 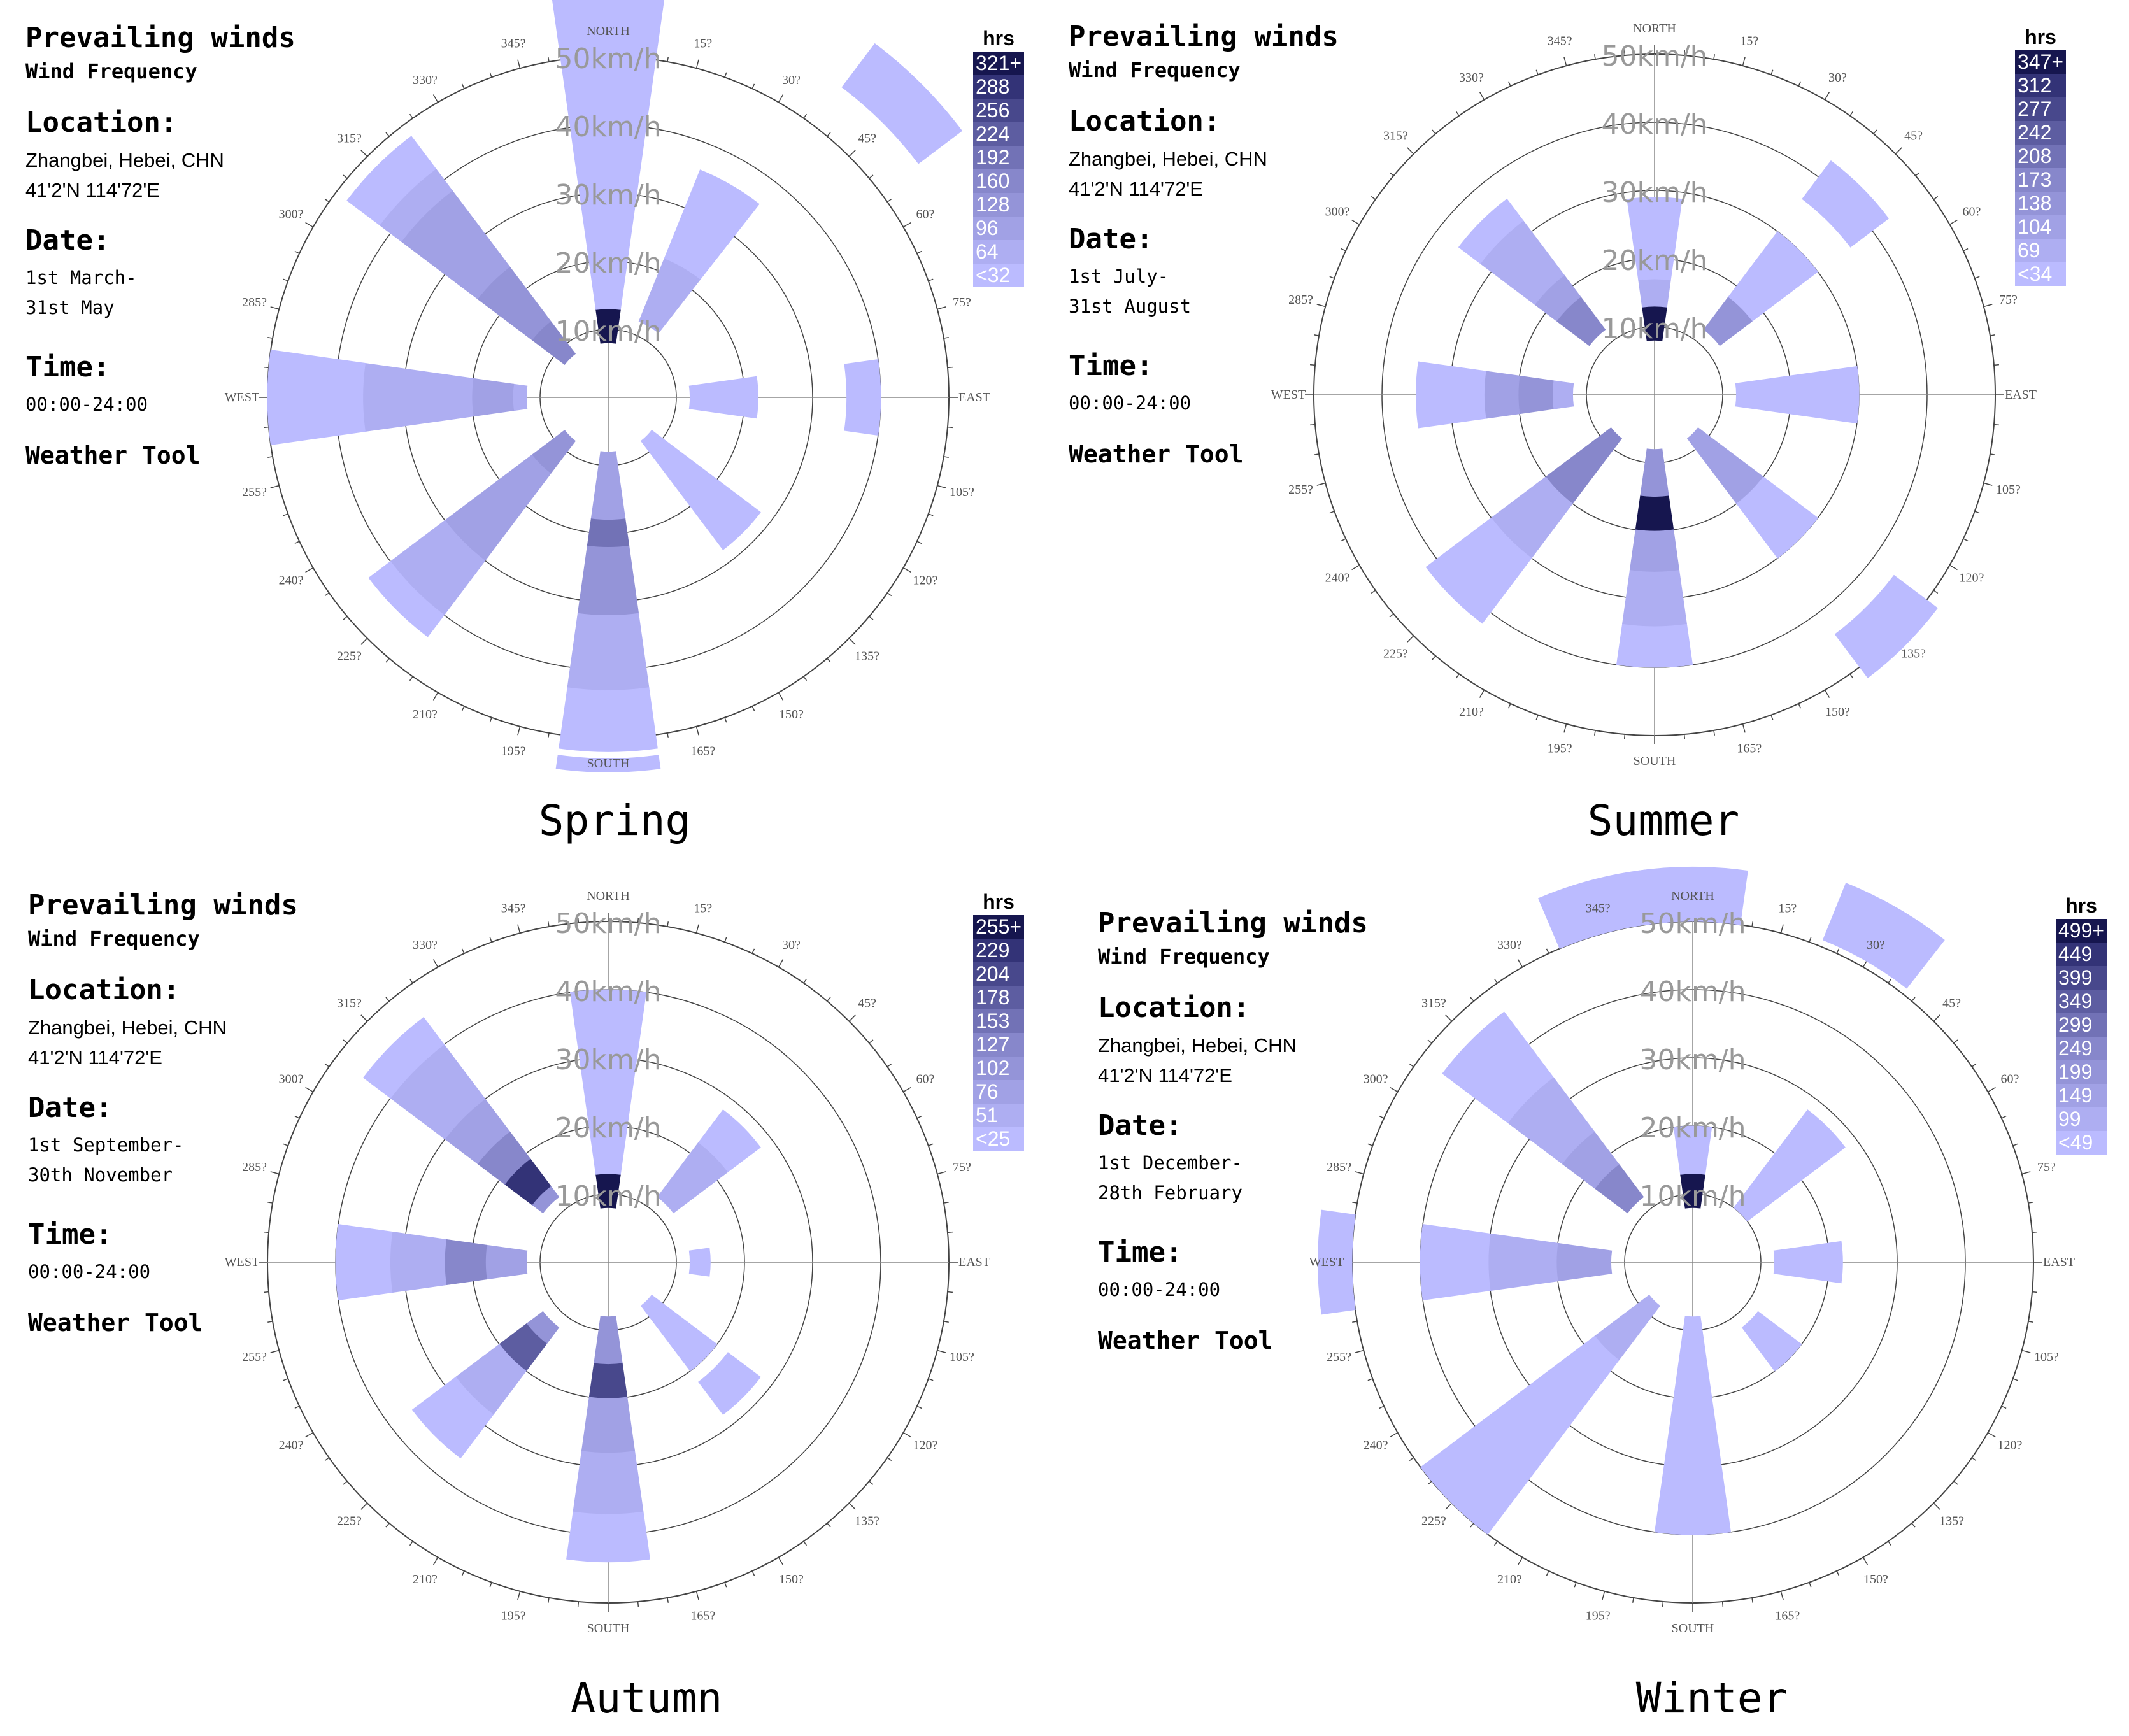 I want to click on prevailing-winds-title: Prevailing winds, so click(x=1204, y=36).